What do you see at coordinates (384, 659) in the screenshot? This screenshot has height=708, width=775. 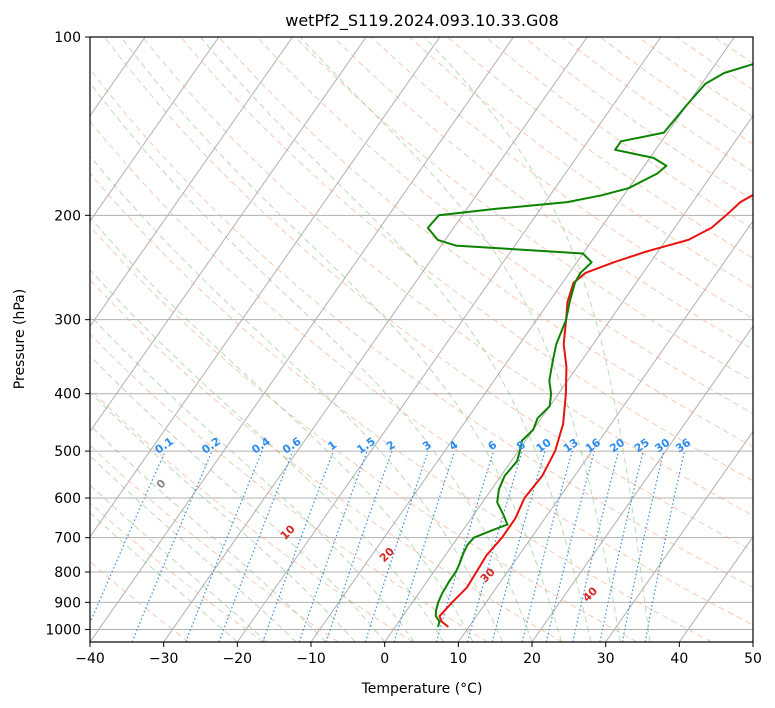 I see `x-tick-label: 0` at bounding box center [384, 659].